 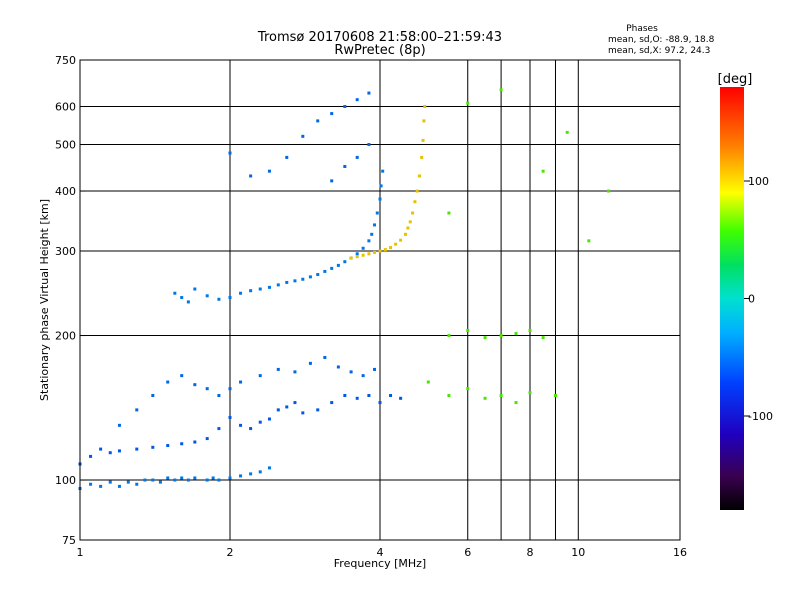 I want to click on colorbar-ticks: 100 0 -100, so click(x=758, y=299).